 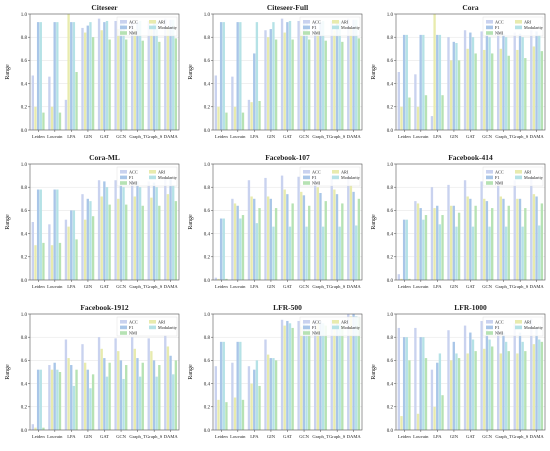 I want to click on legend-label: ARI, so click(x=528, y=171).